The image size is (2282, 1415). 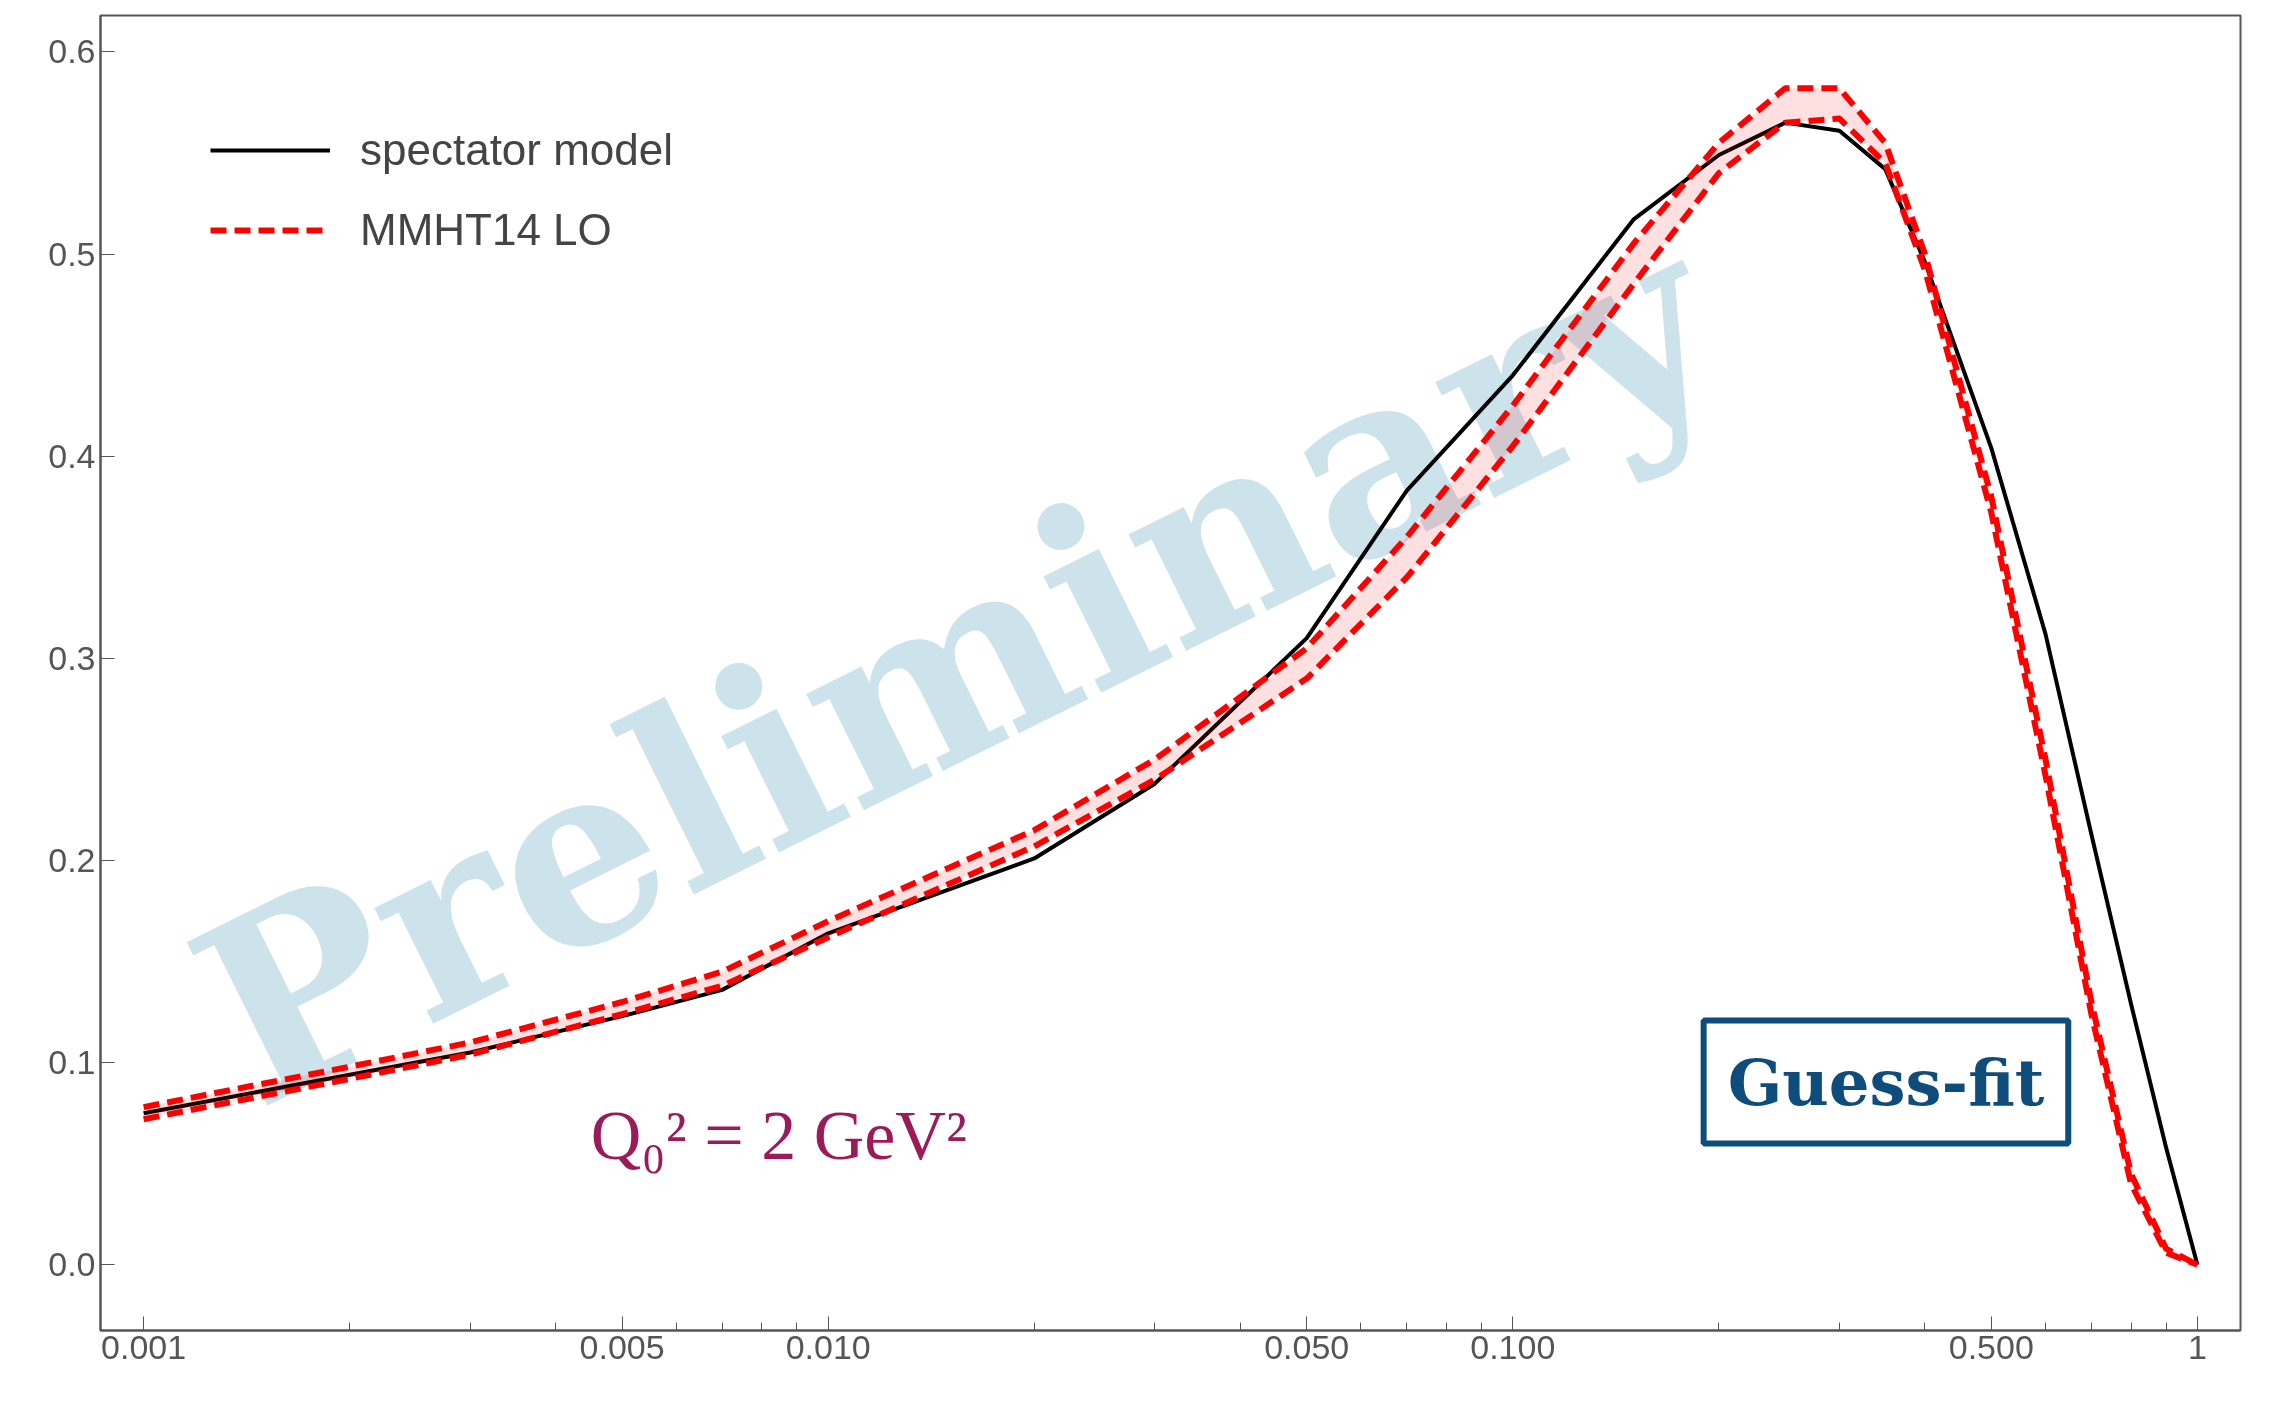 I want to click on annotation: Q₀² = 2 GeV², so click(x=778, y=1135).